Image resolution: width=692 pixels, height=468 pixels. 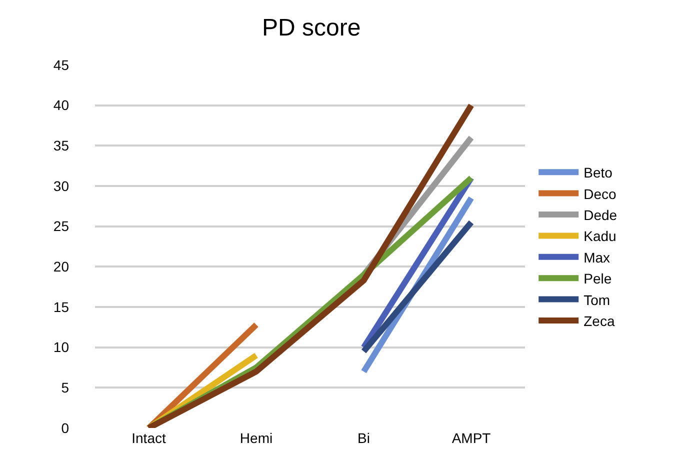 What do you see at coordinates (149, 438) in the screenshot?
I see `x-tick-label: Intact` at bounding box center [149, 438].